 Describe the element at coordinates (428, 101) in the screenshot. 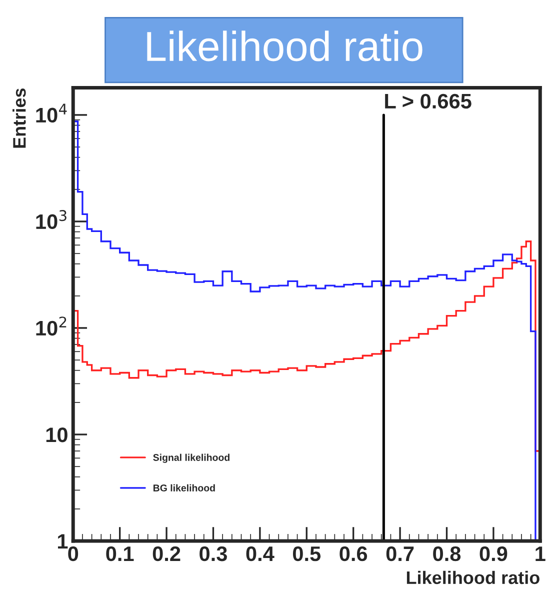

I see `ref-line-label: L > 0.665` at that location.